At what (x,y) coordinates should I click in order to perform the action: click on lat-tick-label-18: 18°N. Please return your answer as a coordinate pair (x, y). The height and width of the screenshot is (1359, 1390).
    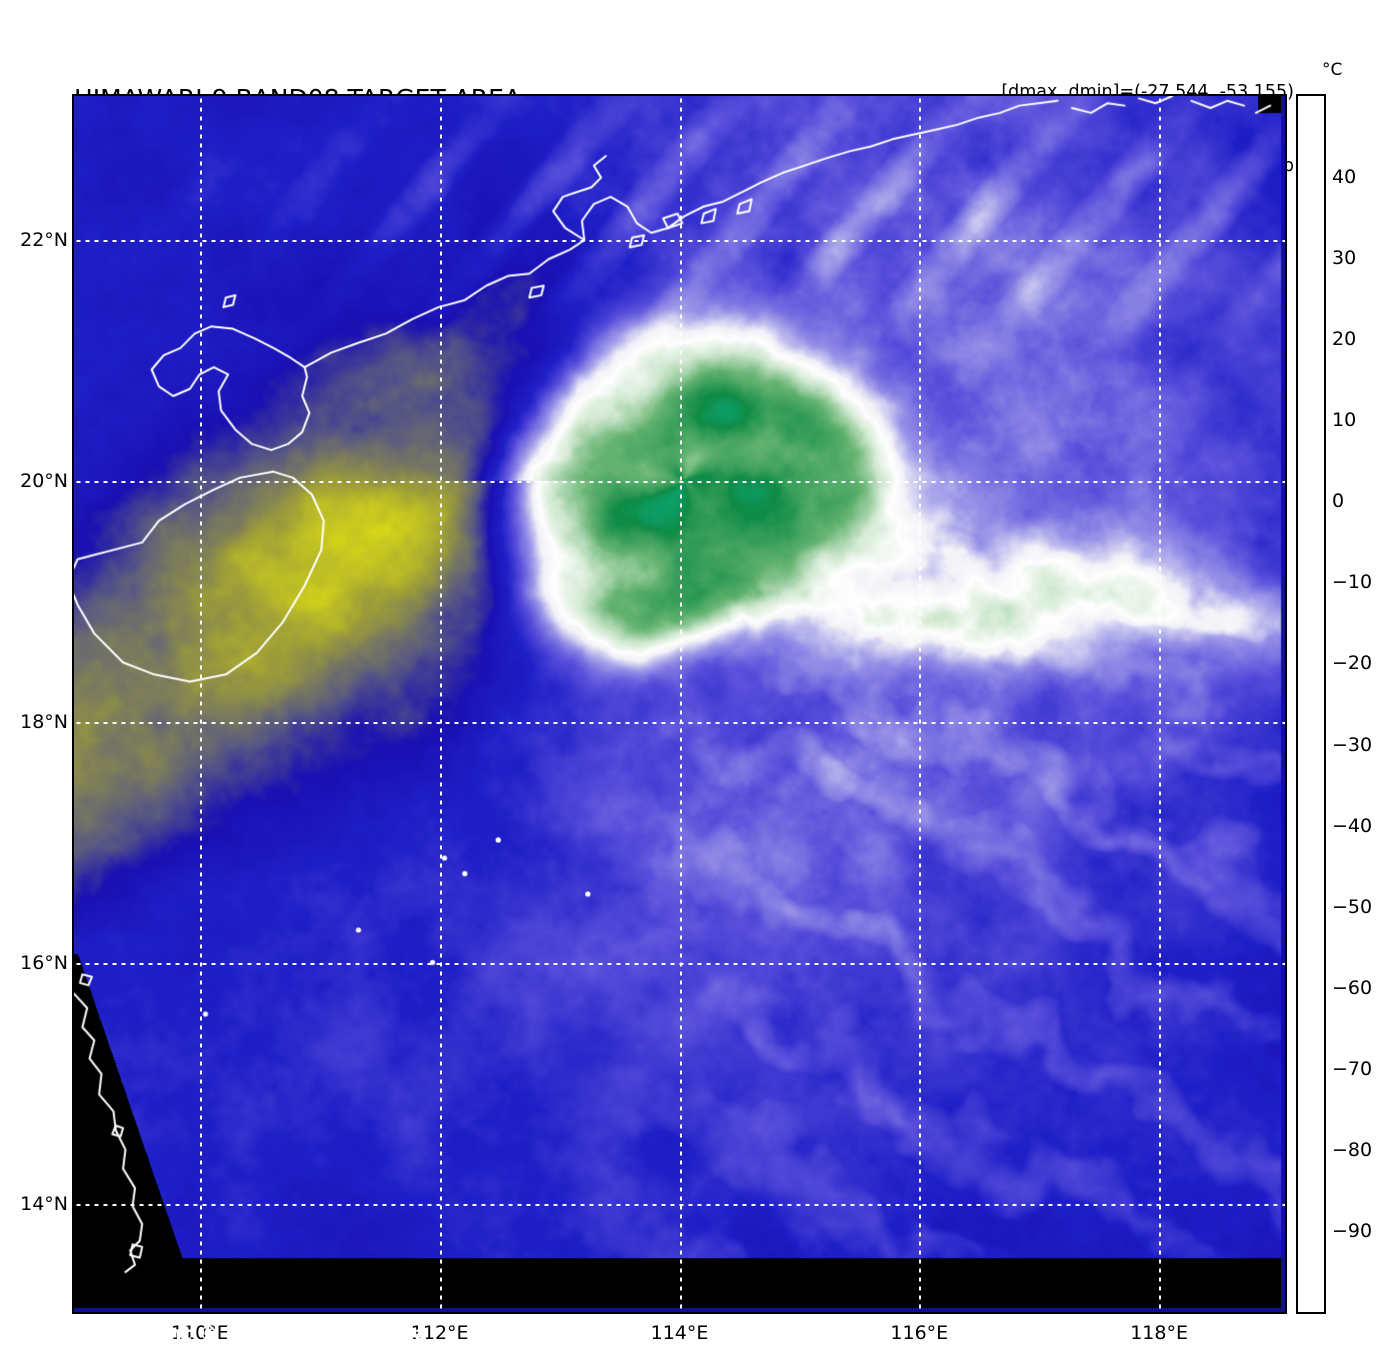
    Looking at the image, I should click on (44, 722).